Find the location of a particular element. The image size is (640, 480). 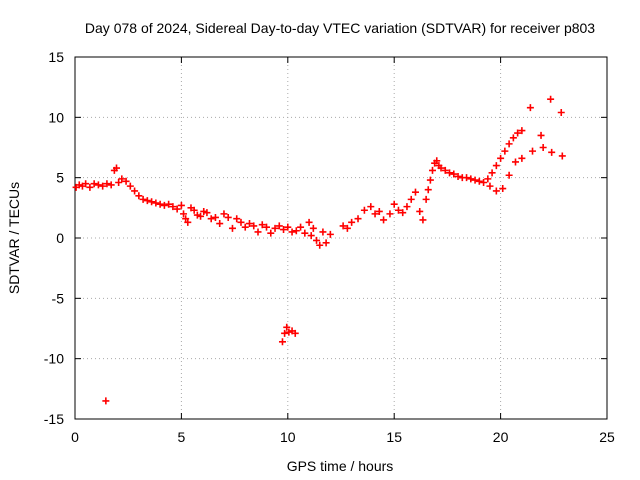

y-tick-label: 0 is located at coordinates (60, 238).